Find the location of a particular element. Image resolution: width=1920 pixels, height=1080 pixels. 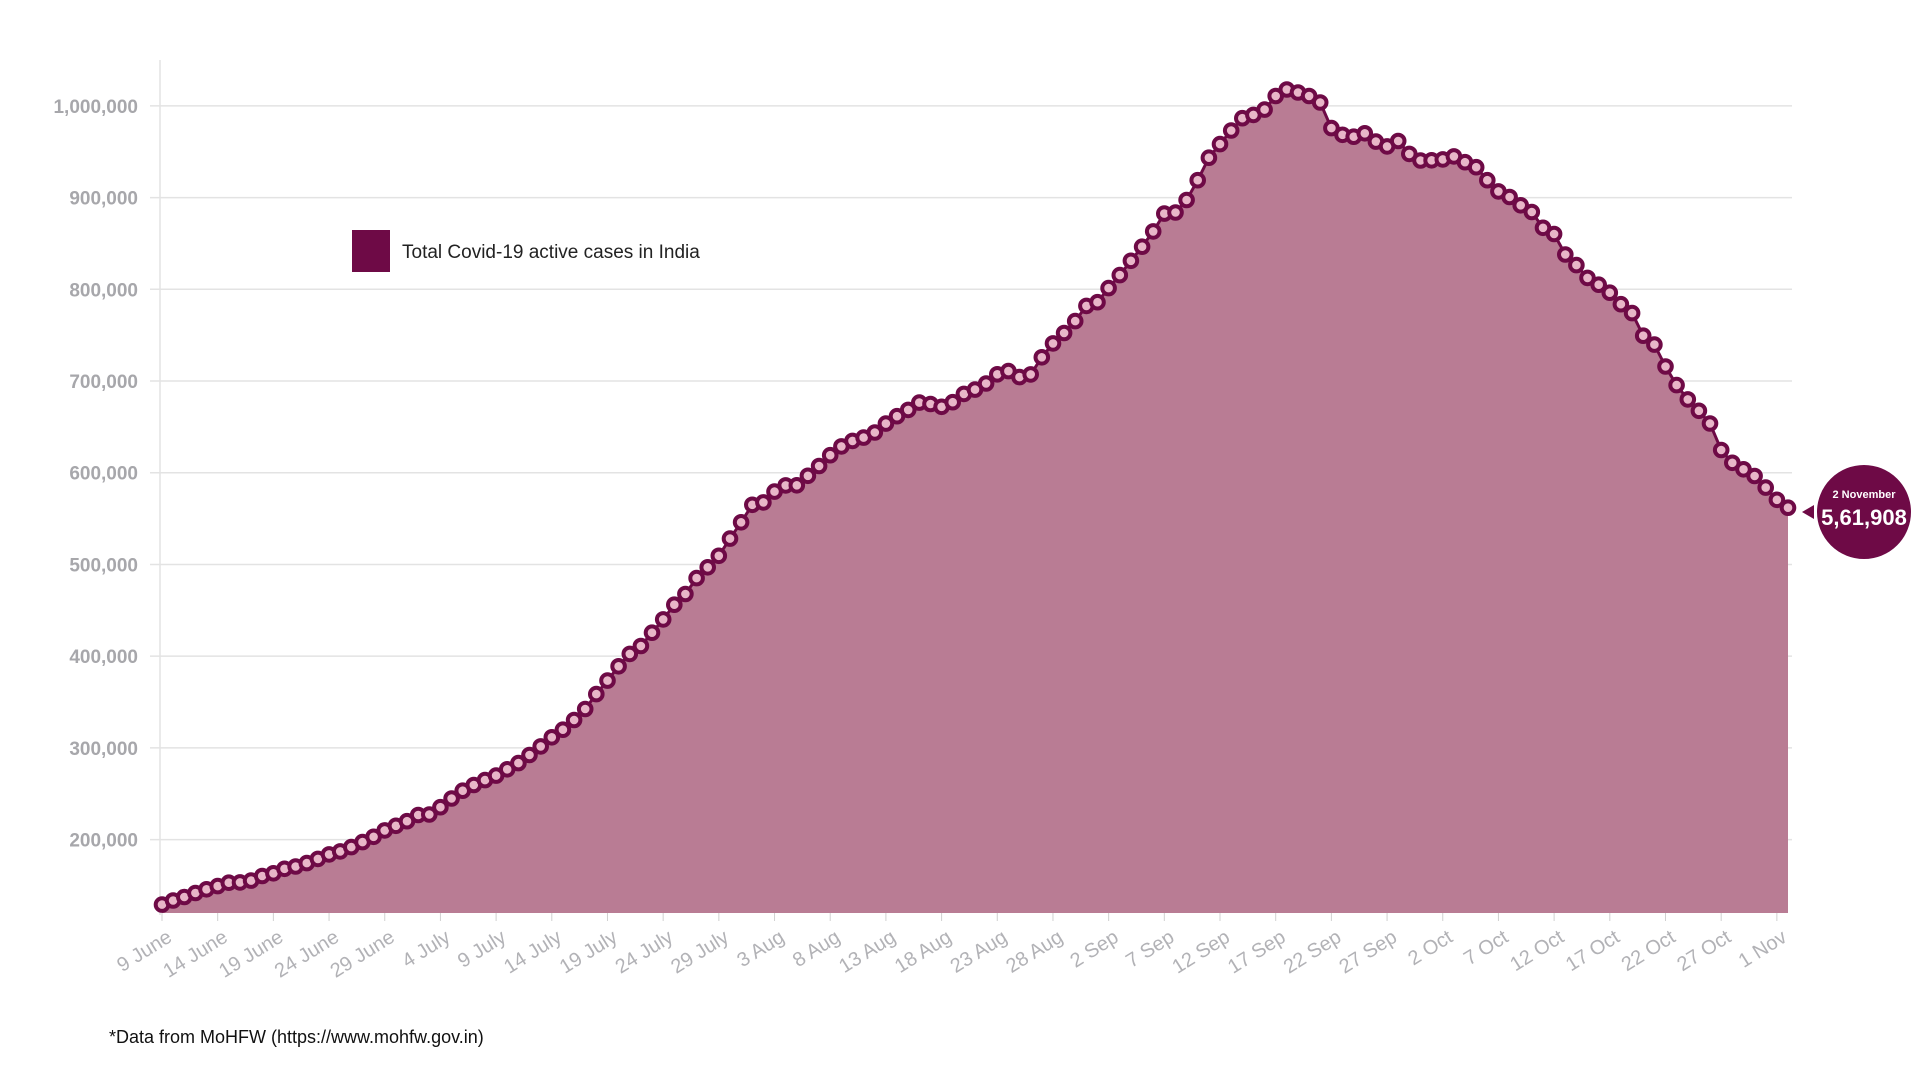

x-tick-label: 29 July is located at coordinates (699, 952).